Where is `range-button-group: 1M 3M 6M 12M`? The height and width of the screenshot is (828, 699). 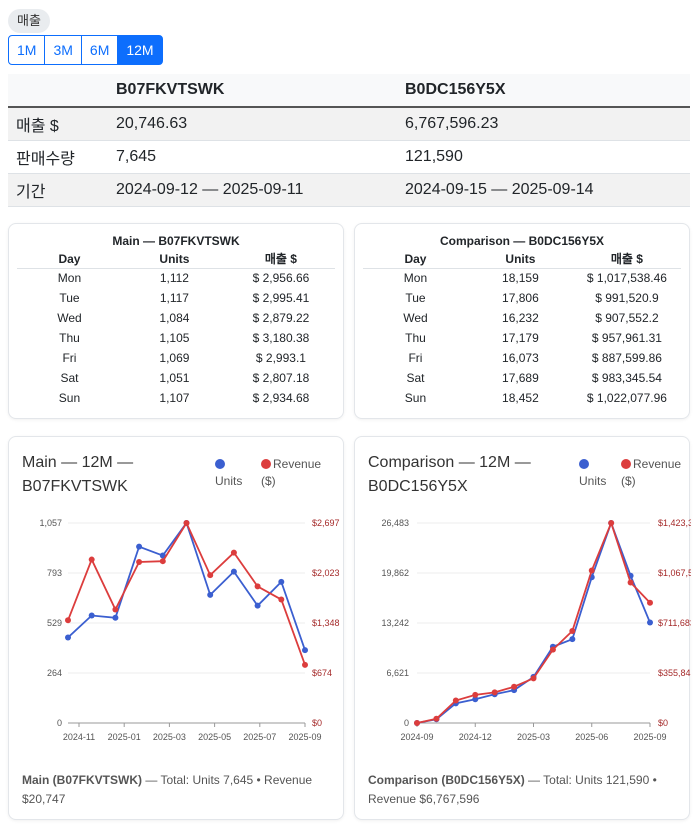 range-button-group: 1M 3M 6M 12M is located at coordinates (85, 50).